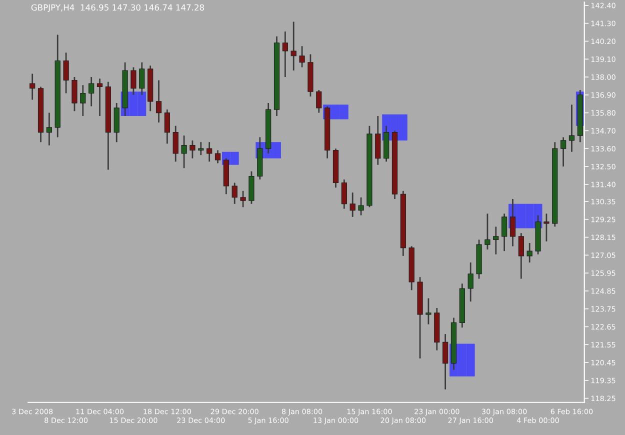  I want to click on chart-title: GBPJPY,H4 146.95 147.30 146.74 147.28, so click(117, 8).